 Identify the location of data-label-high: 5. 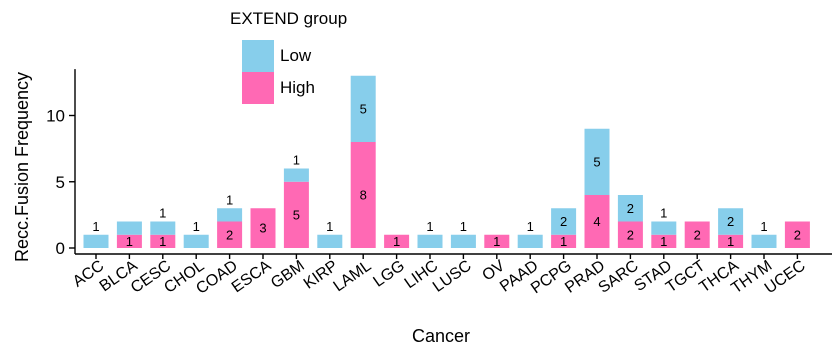
(296, 214).